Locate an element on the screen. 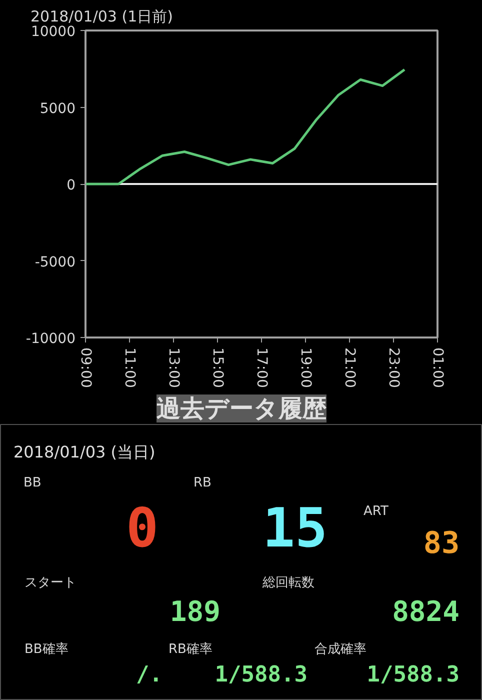 This screenshot has width=482, height=700. text: BB確率 is located at coordinates (46, 648).